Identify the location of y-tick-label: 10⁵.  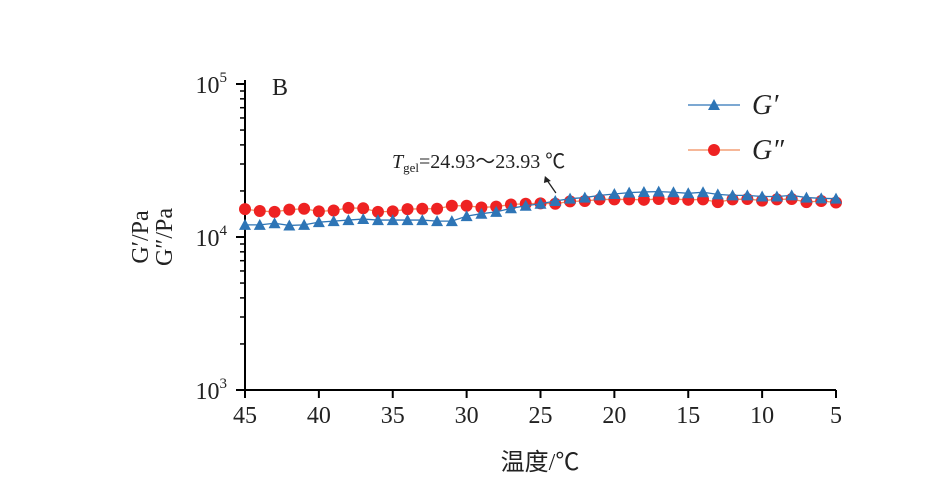
(212, 84).